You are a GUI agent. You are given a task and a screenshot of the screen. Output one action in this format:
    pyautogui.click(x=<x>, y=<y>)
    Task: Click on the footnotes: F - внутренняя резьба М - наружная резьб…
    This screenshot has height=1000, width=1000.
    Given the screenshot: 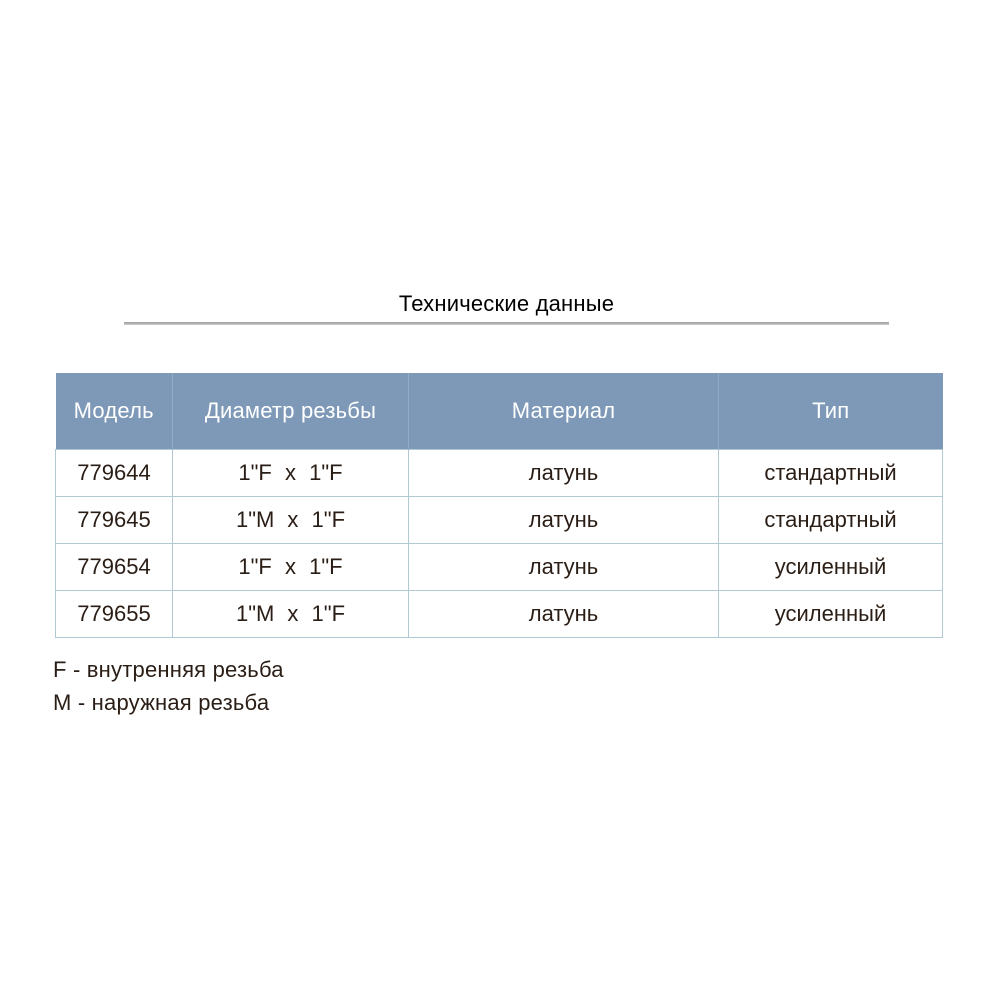 What is the action you would take?
    pyautogui.click(x=168, y=686)
    